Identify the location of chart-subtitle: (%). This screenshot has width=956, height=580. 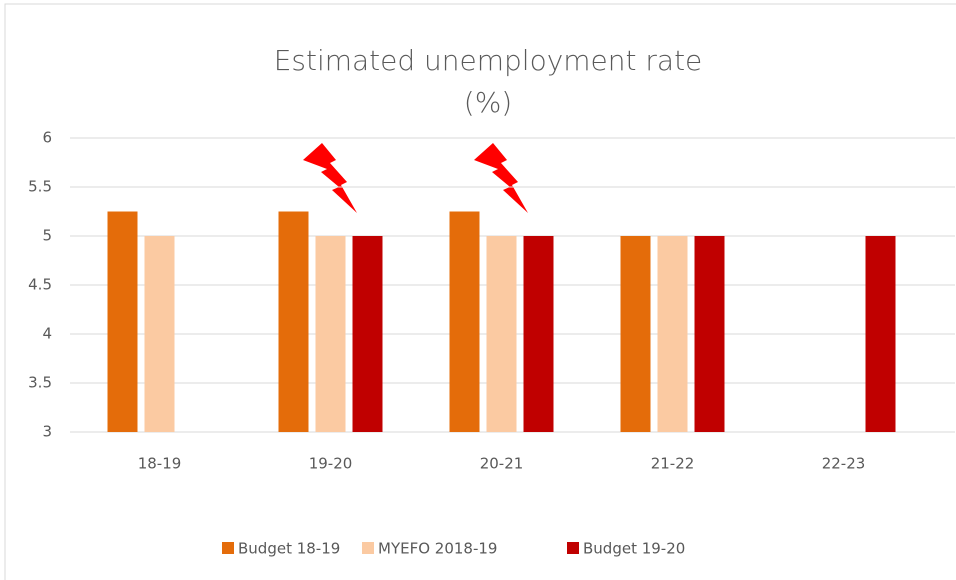
(488, 102).